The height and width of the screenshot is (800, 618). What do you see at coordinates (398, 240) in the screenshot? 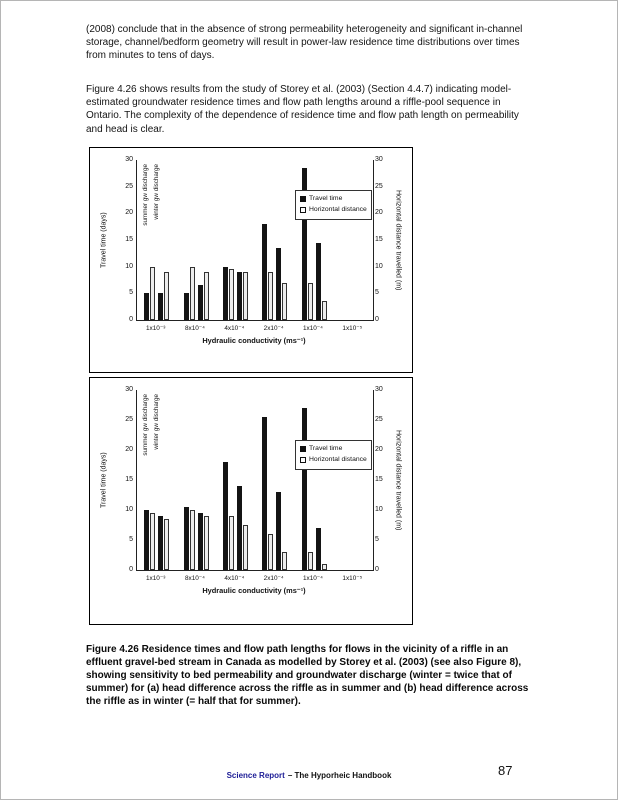
I see `y-axis-label-right: Horizontal distance travelled (m)` at bounding box center [398, 240].